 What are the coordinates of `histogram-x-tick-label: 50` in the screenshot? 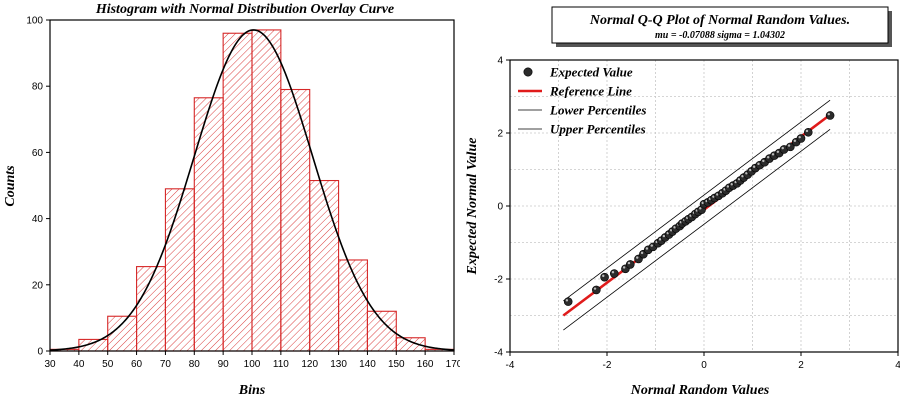 It's located at (108, 364).